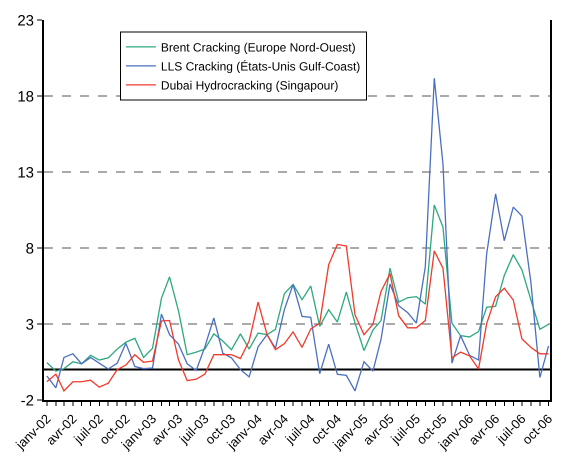 The image size is (567, 465). Describe the element at coordinates (27, 401) in the screenshot. I see `y-tick-label: -2` at that location.